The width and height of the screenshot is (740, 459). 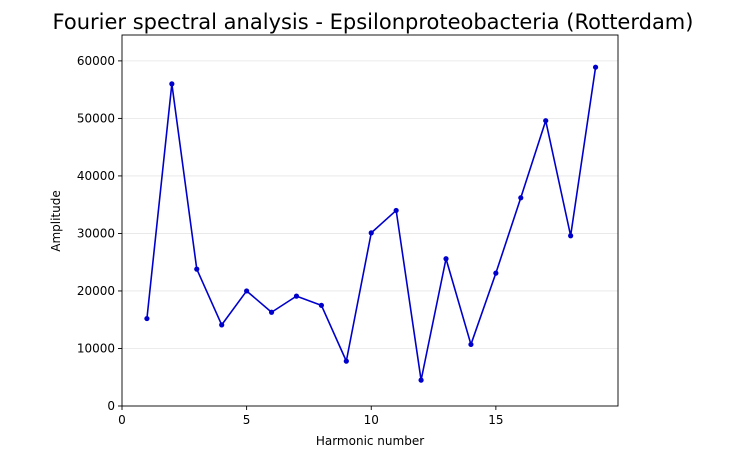 I want to click on x-tick-label: 5, so click(x=247, y=420).